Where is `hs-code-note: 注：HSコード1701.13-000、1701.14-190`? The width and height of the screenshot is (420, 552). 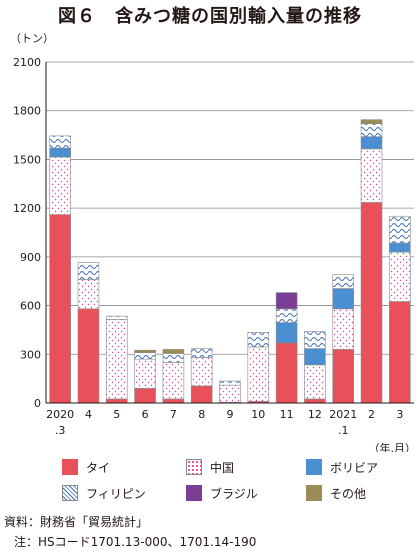
hs-code-note: 注：HSコード1701.13-000、1701.14-190 is located at coordinates (135, 542).